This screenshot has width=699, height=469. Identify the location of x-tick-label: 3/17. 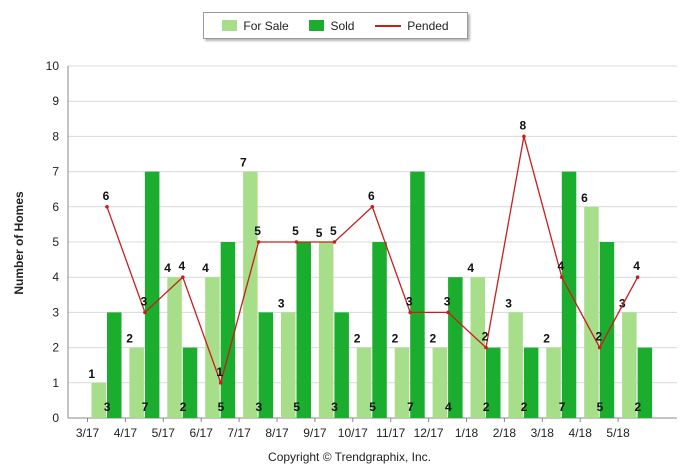
(88, 433).